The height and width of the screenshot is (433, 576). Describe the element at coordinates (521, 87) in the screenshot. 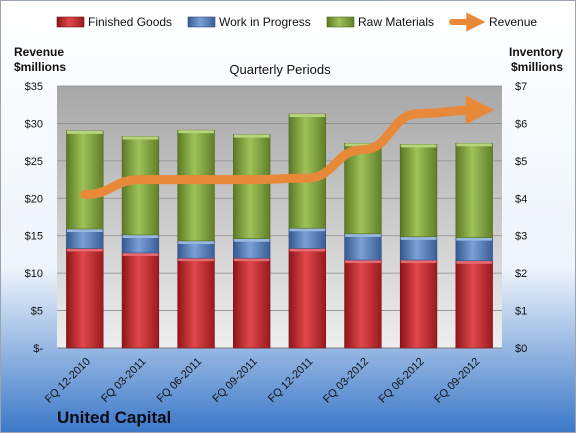

I see `right-tick-label: $7` at that location.